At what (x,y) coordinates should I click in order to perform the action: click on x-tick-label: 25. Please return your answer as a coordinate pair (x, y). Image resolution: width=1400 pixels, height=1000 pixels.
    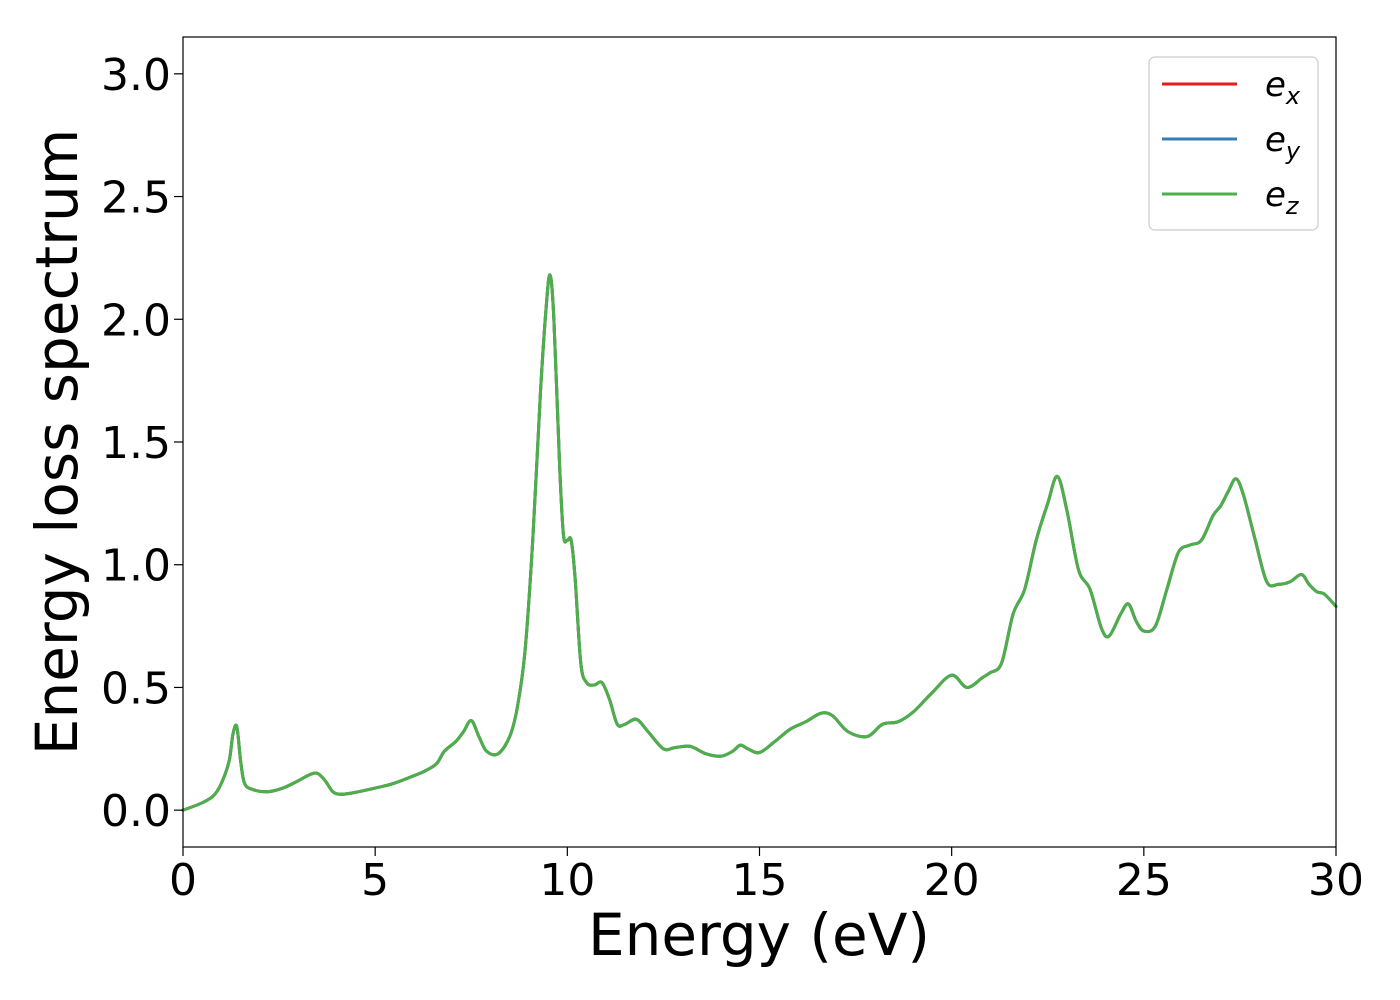
    Looking at the image, I should click on (1144, 880).